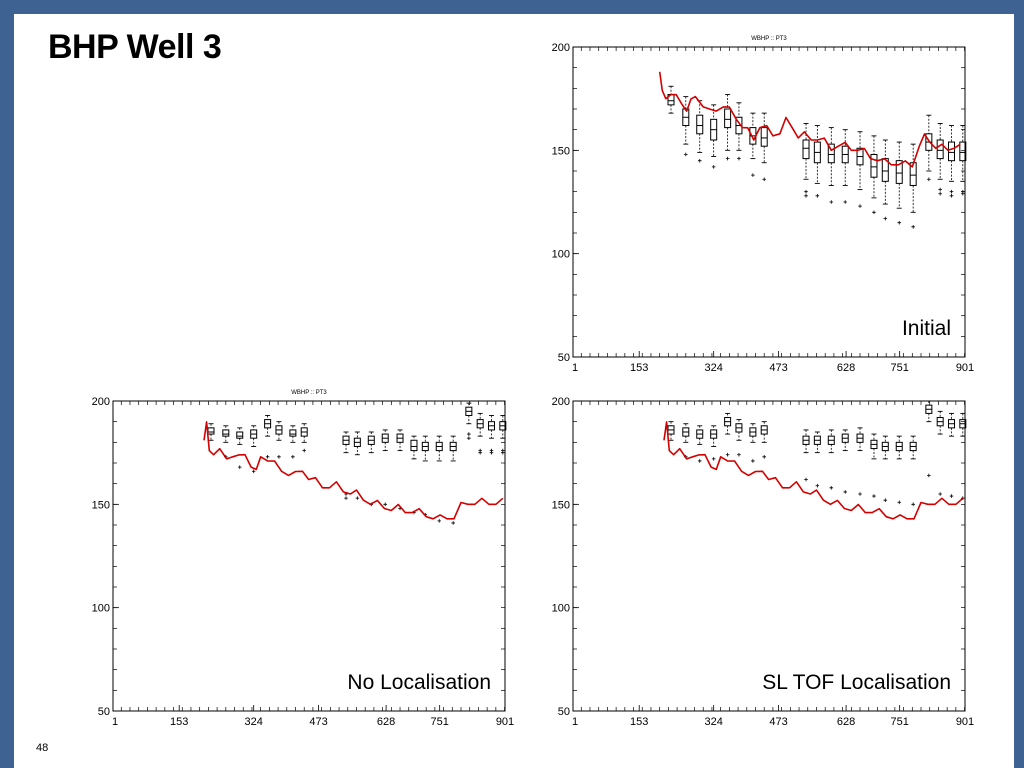 Image resolution: width=1024 pixels, height=768 pixels. What do you see at coordinates (42, 748) in the screenshot?
I see `page-number: 48` at bounding box center [42, 748].